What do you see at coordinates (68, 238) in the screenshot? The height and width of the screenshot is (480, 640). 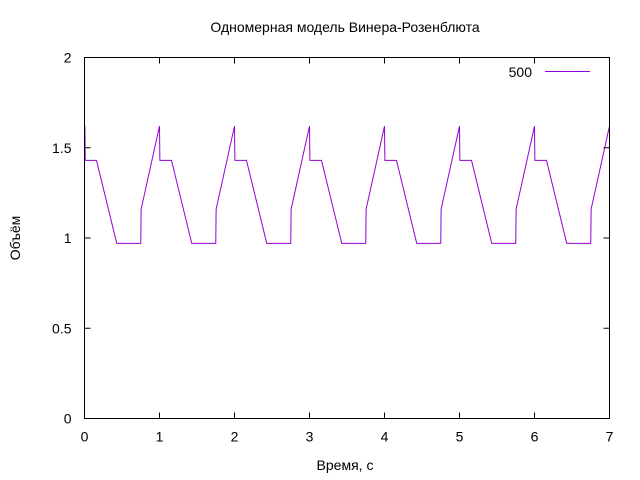 I see `y-tick-label: 1` at bounding box center [68, 238].